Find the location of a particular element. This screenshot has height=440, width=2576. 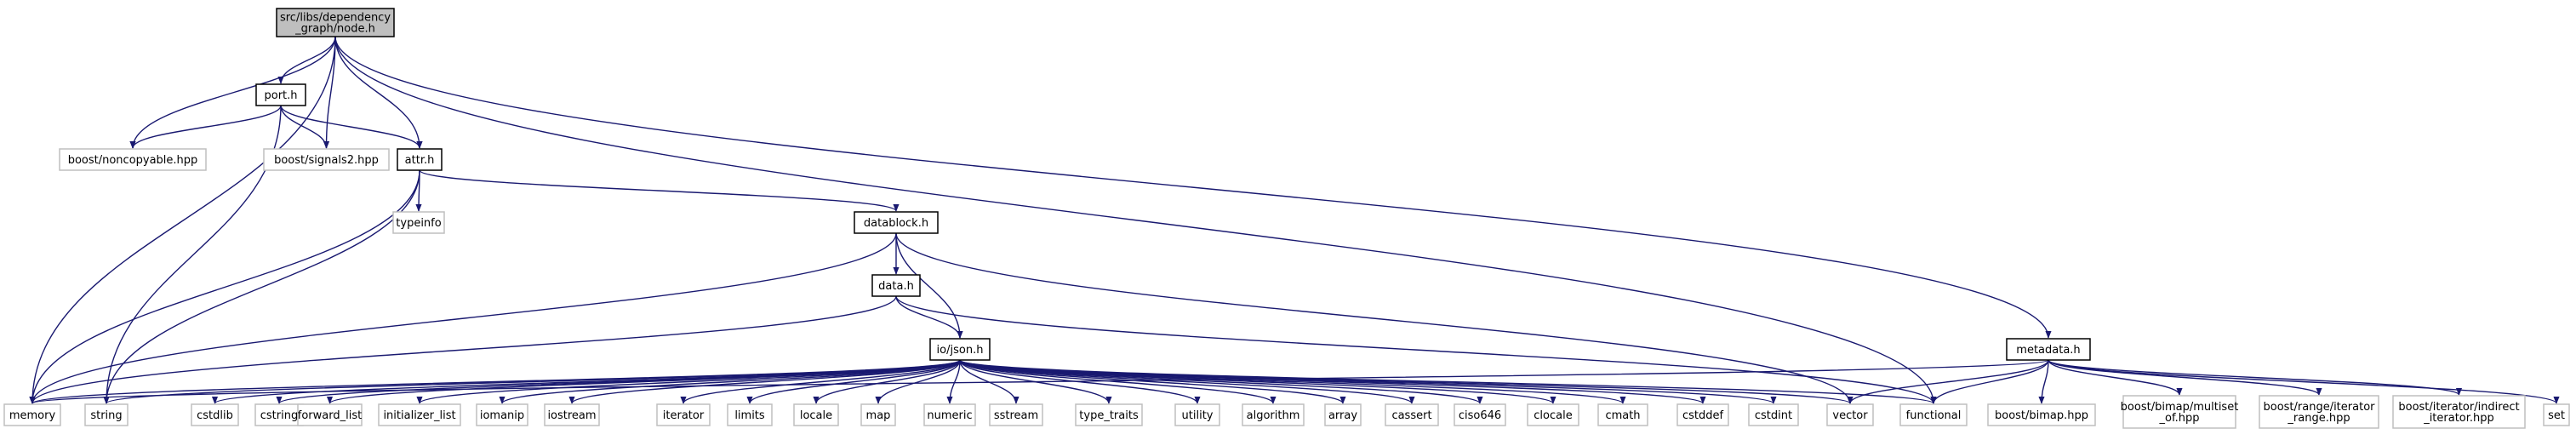

node-node-h: src/libs/dependency_graph/node.h is located at coordinates (335, 22).